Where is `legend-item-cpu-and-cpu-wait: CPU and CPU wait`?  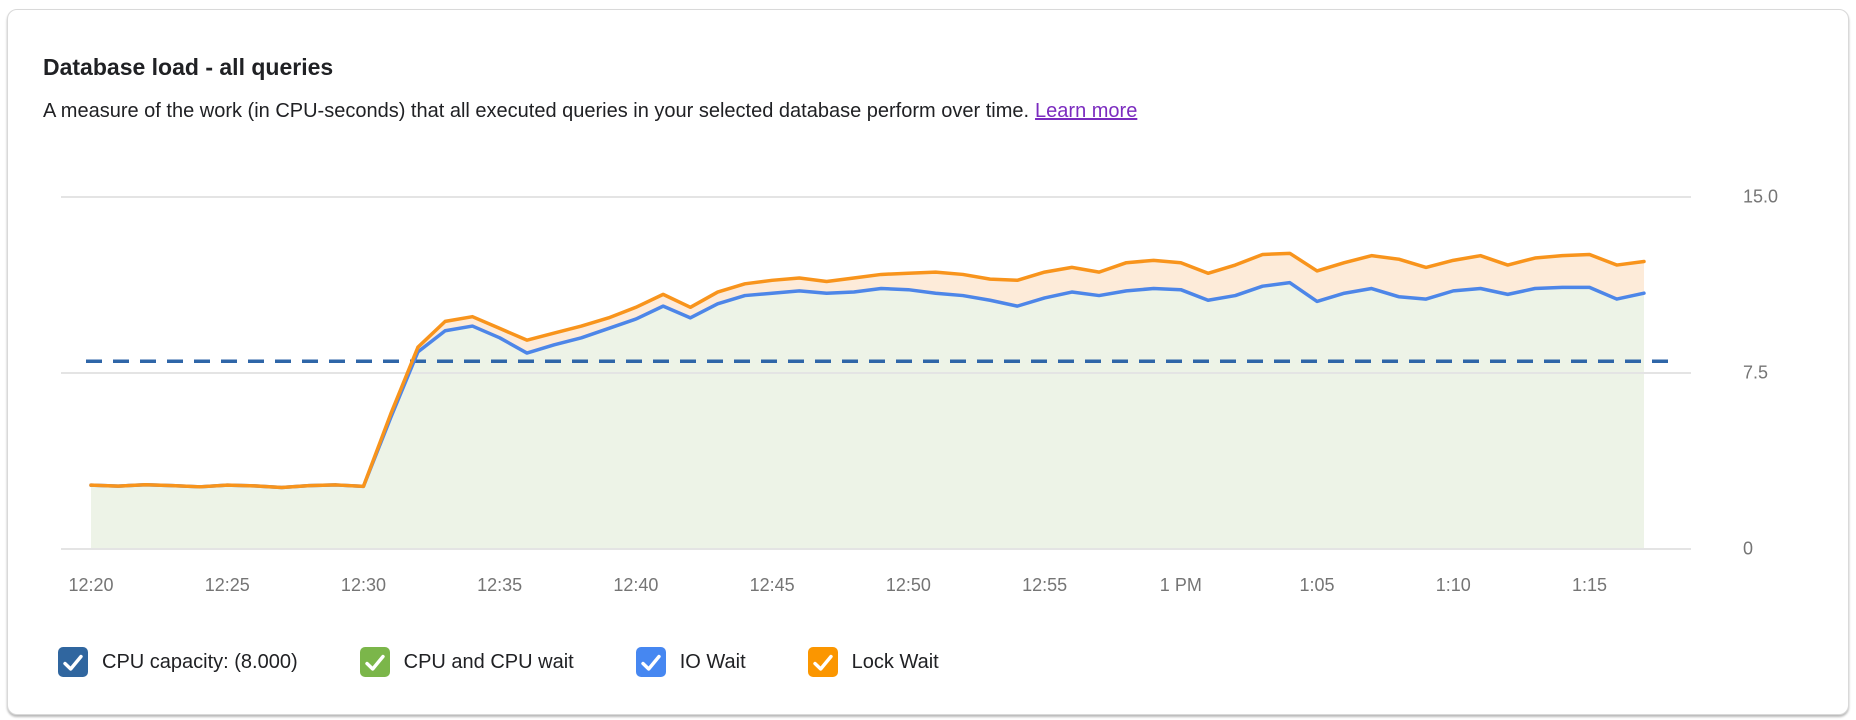 legend-item-cpu-and-cpu-wait: CPU and CPU wait is located at coordinates (466, 662).